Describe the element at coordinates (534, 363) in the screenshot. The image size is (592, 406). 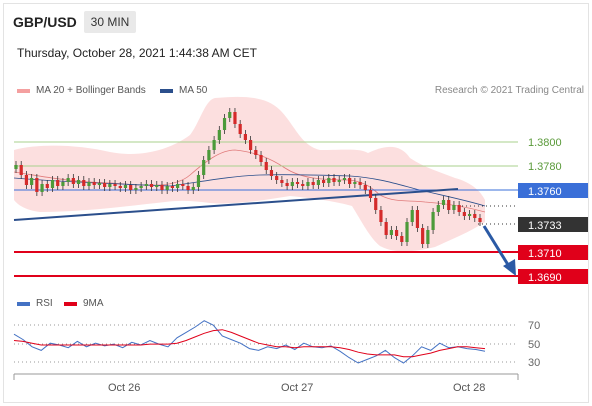
I see `rsi-tick-30: 30` at that location.